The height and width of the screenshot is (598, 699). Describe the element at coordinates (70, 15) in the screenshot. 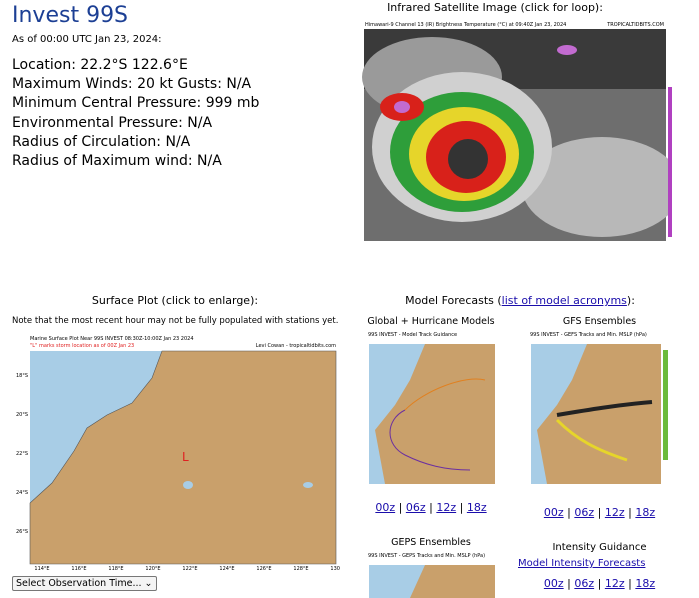

I see `storm-title: Invest 99S` at that location.